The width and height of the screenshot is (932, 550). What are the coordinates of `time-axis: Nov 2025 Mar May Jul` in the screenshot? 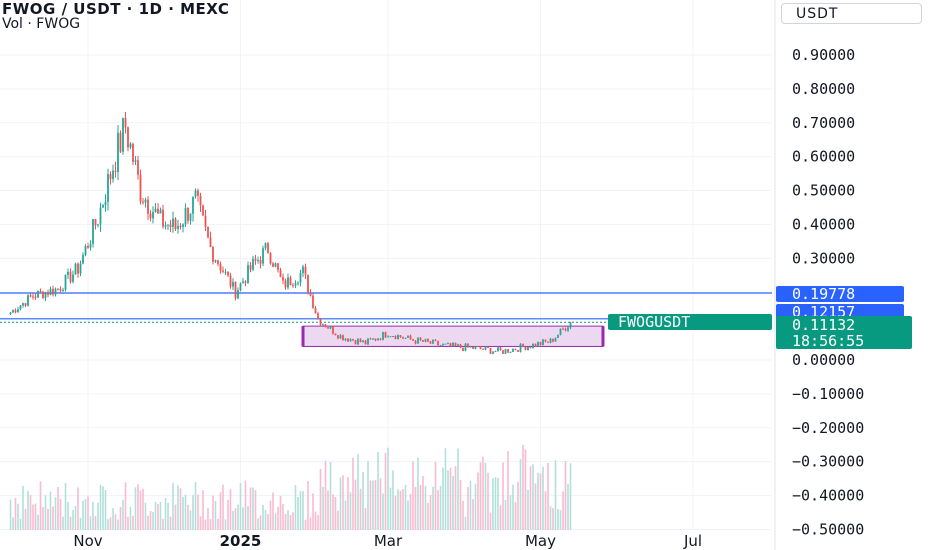 It's located at (387, 541).